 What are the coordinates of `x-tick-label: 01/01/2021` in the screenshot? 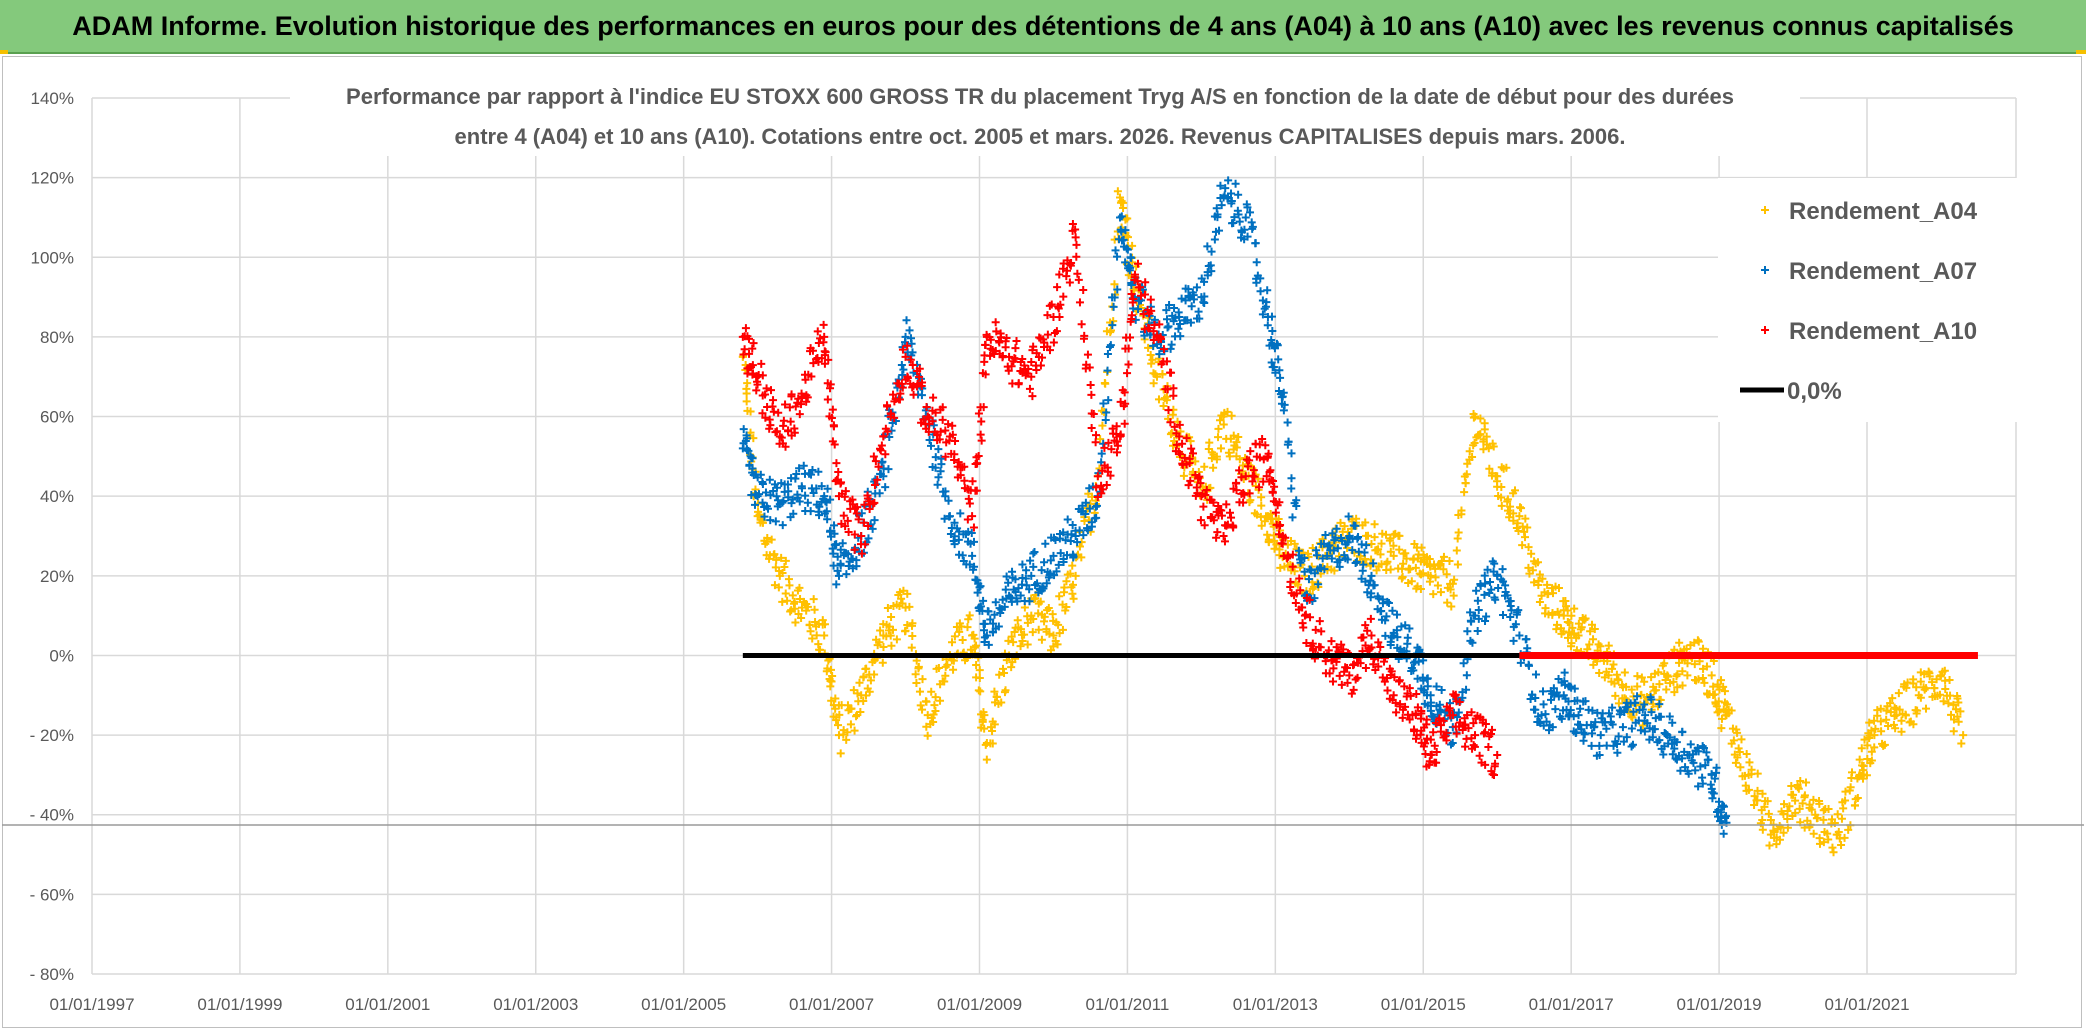 It's located at (1866, 1004).